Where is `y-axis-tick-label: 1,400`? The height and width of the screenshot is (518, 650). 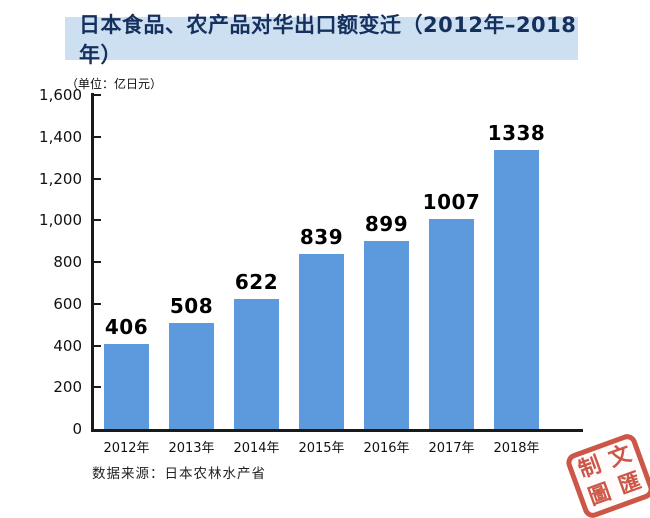 y-axis-tick-label: 1,400 is located at coordinates (60, 136).